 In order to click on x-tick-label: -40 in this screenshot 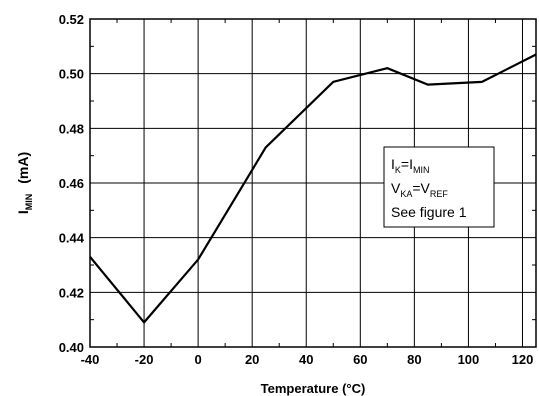, I will do `click(90, 359)`.